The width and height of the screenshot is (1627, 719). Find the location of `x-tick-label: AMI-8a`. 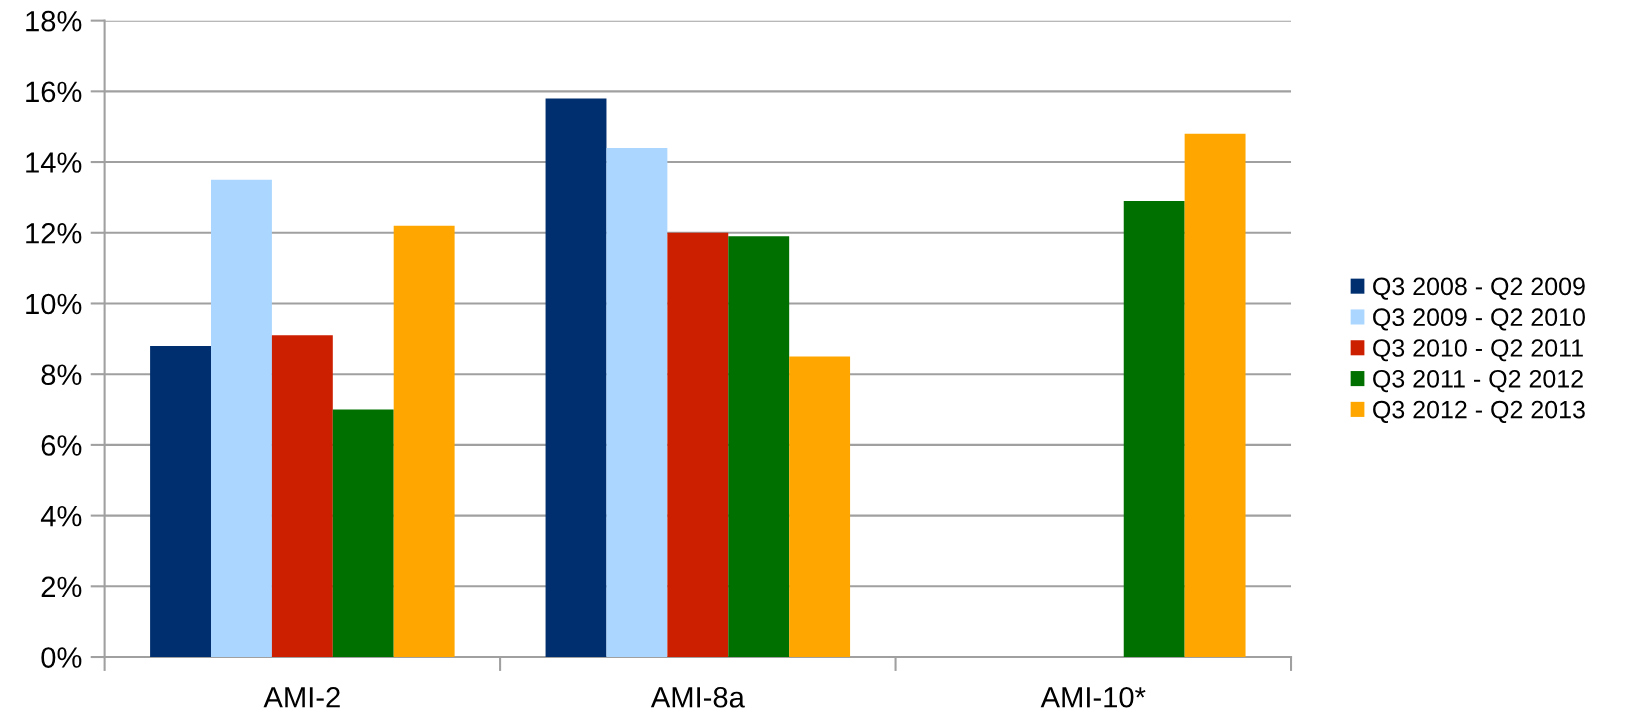

x-tick-label: AMI-8a is located at coordinates (697, 697).